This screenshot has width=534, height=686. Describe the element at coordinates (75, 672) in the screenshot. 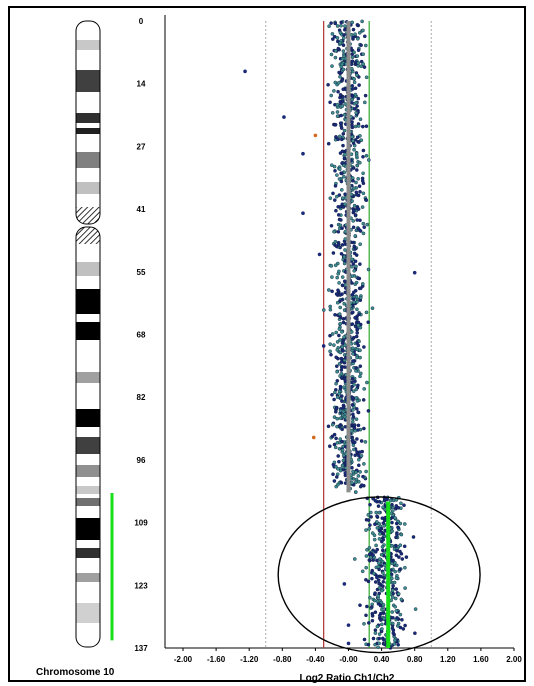

I see `chromosome-label: Chromosome 10` at that location.